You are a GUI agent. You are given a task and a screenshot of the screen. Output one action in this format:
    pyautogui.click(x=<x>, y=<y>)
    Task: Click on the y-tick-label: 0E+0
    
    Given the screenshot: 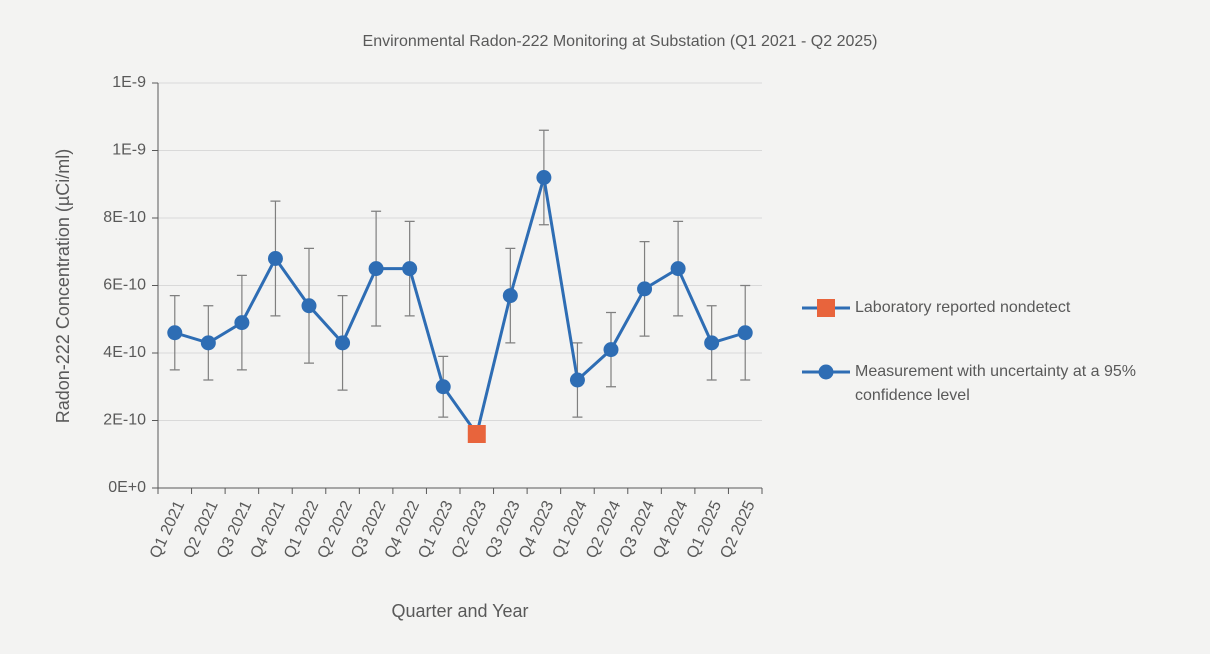 What is the action you would take?
    pyautogui.click(x=127, y=487)
    